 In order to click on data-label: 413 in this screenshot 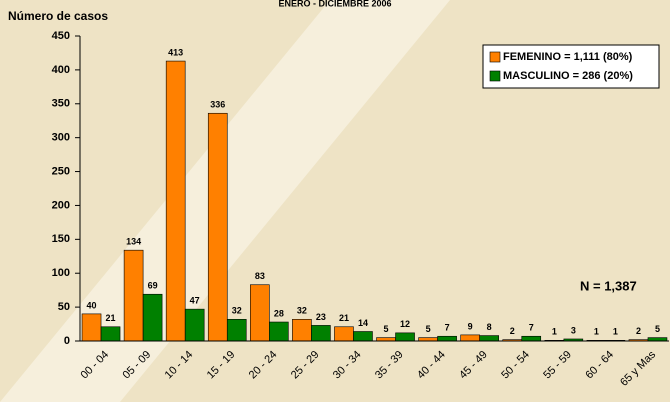, I will do `click(175, 52)`.